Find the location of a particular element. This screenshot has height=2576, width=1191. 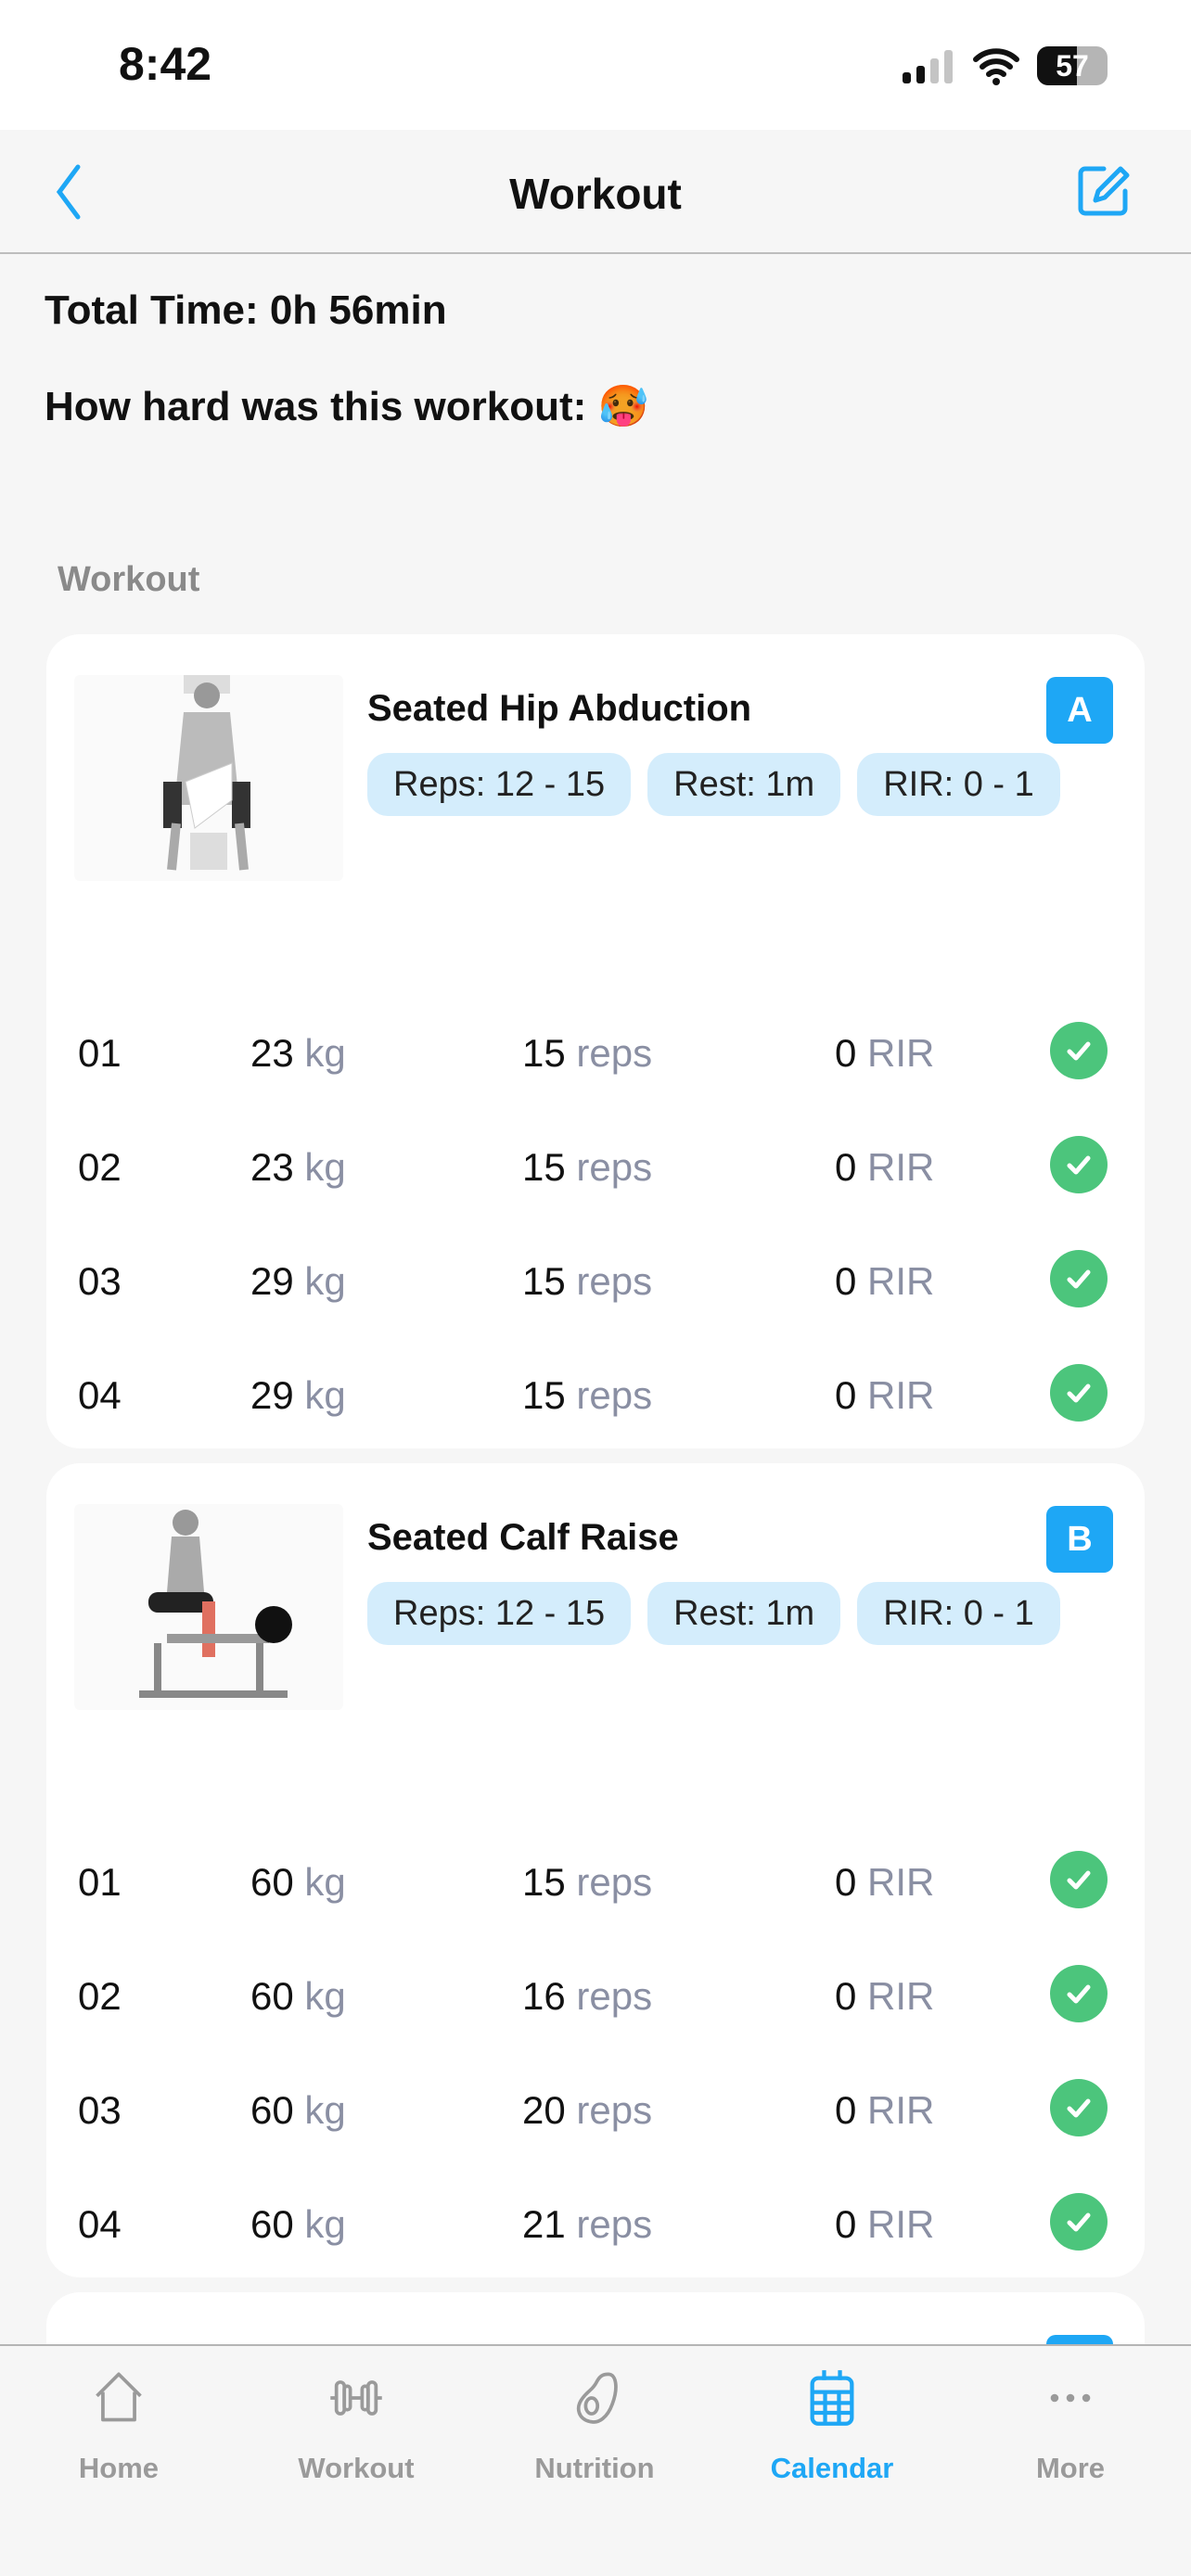

page-title: Workout is located at coordinates (595, 194).